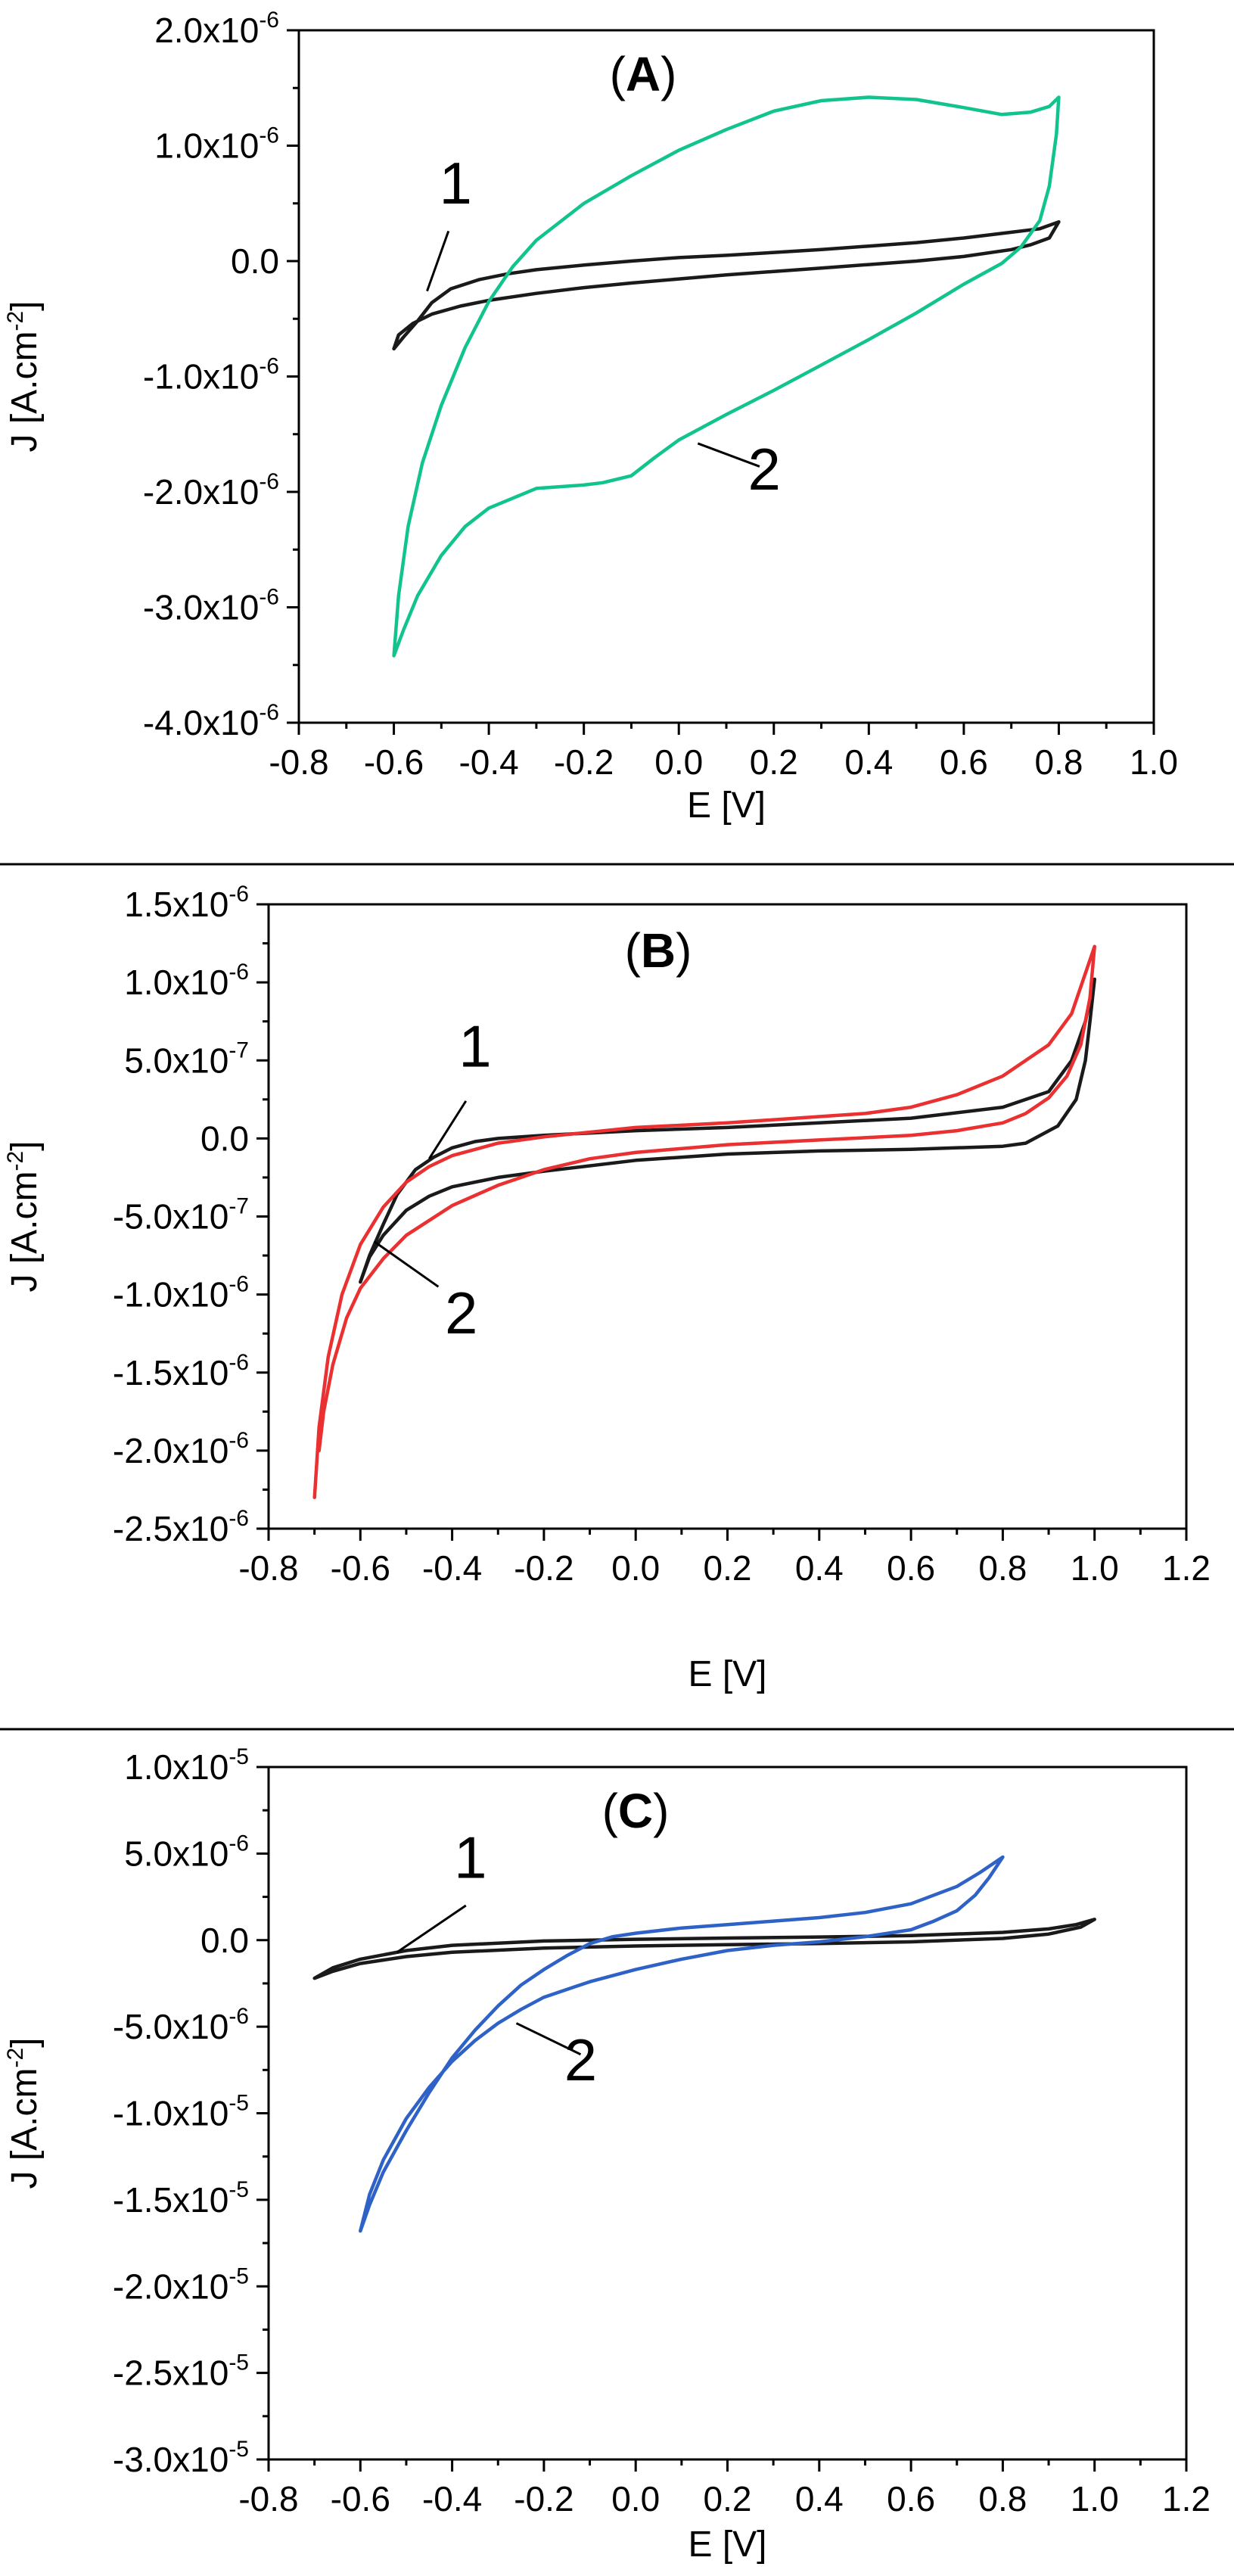 Image resolution: width=1234 pixels, height=2576 pixels. Describe the element at coordinates (186, 1059) in the screenshot. I see `y-tick-label: 5.0x10⁻⁷` at that location.